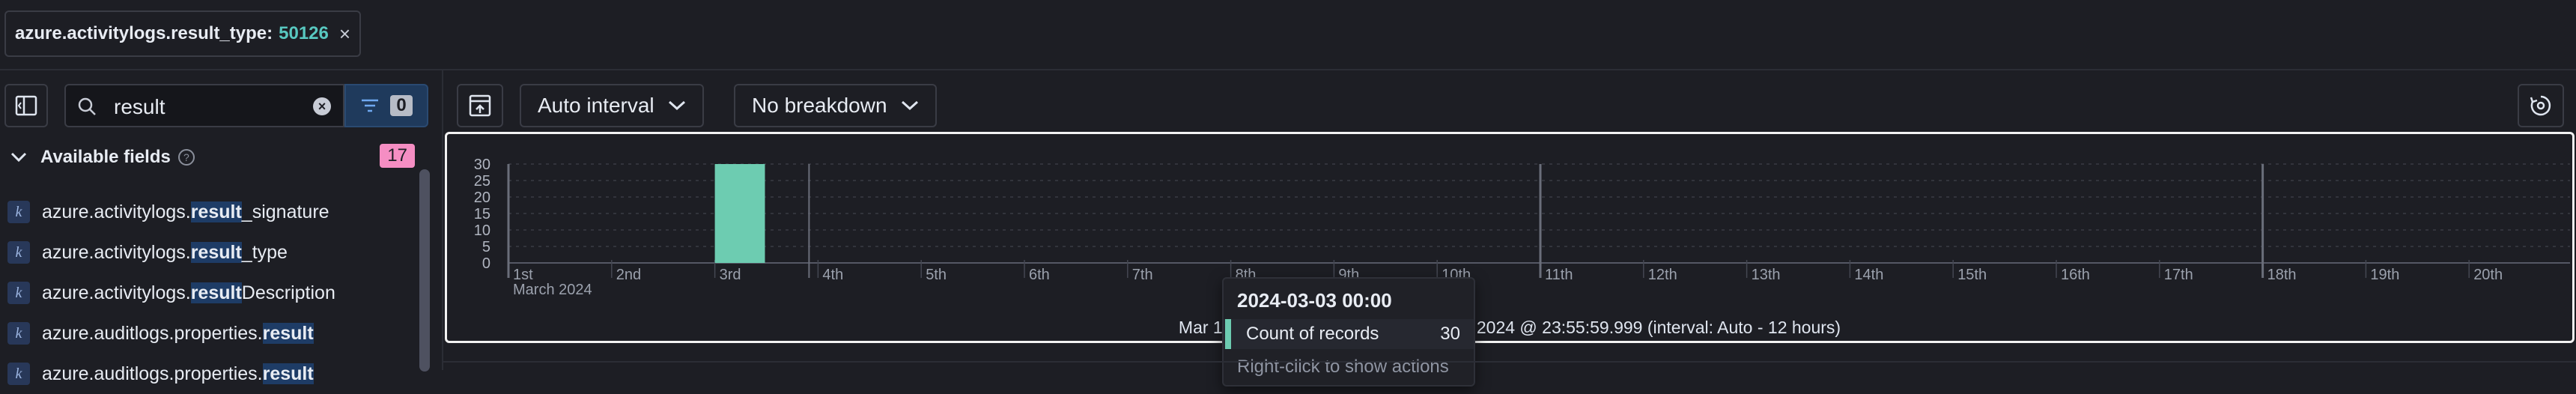 This screenshot has width=2576, height=394. I want to click on collapse-sidebar-button, so click(26, 105).